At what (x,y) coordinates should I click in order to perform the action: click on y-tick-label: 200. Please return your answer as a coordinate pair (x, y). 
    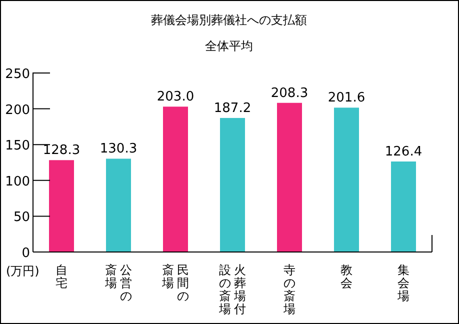
    Looking at the image, I should click on (17, 110).